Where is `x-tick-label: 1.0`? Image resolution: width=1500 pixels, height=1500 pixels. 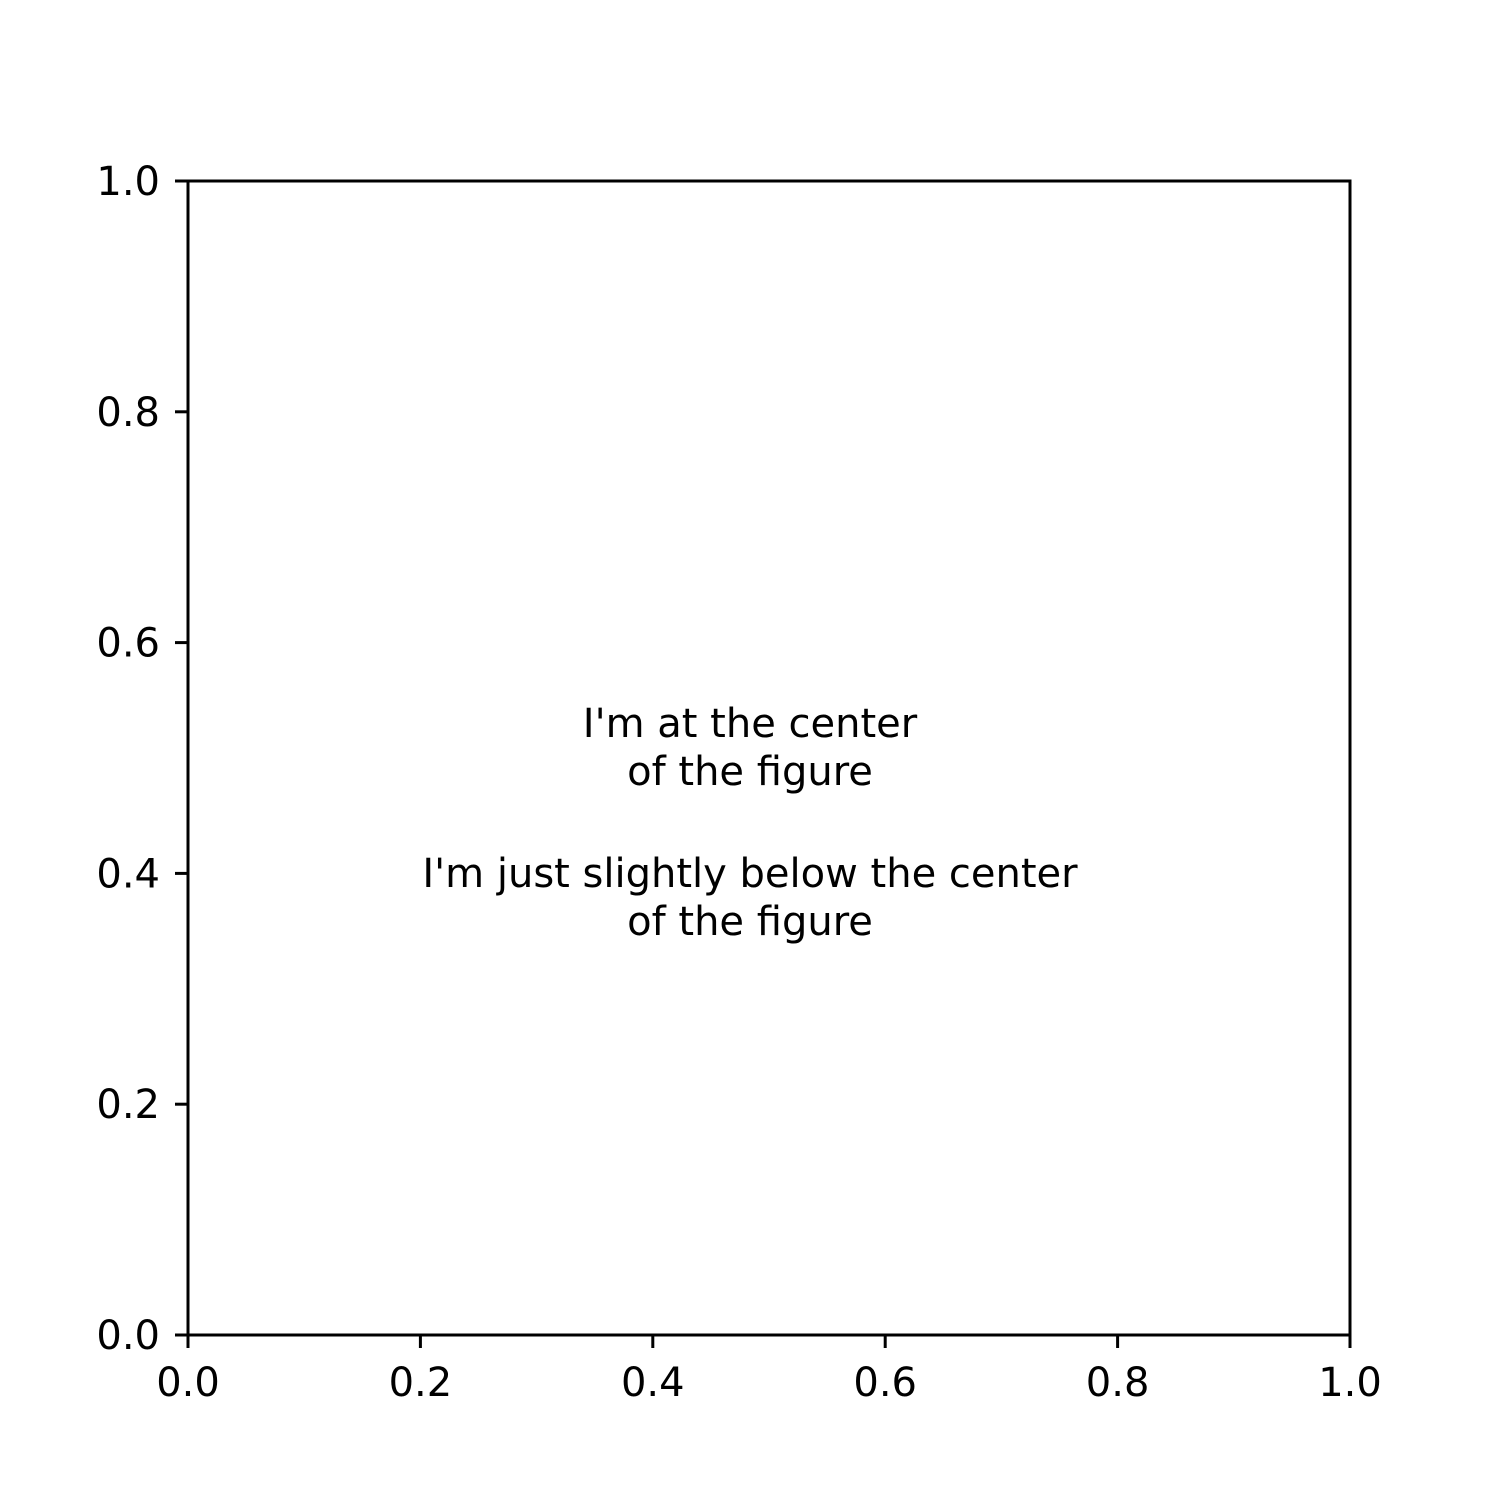 x-tick-label: 1.0 is located at coordinates (1350, 1383).